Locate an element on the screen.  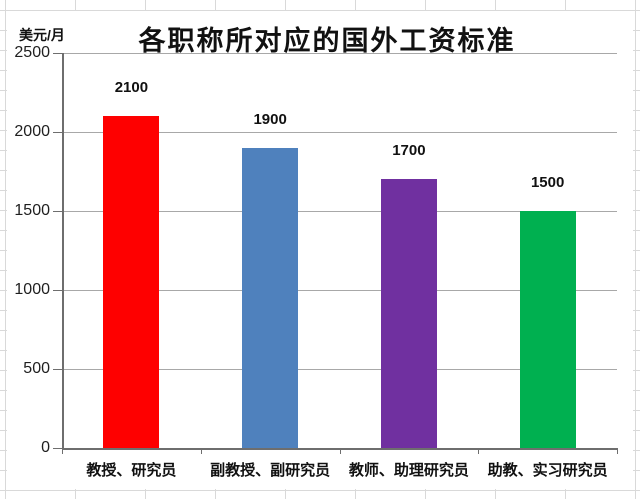
y-tick-label: 2500 is located at coordinates (32, 52).